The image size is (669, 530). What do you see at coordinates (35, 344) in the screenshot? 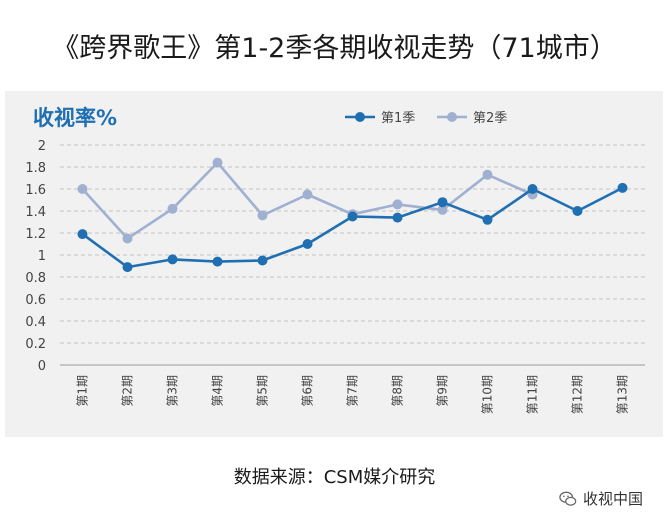
I see `y-tick-label: 0.2` at bounding box center [35, 344].